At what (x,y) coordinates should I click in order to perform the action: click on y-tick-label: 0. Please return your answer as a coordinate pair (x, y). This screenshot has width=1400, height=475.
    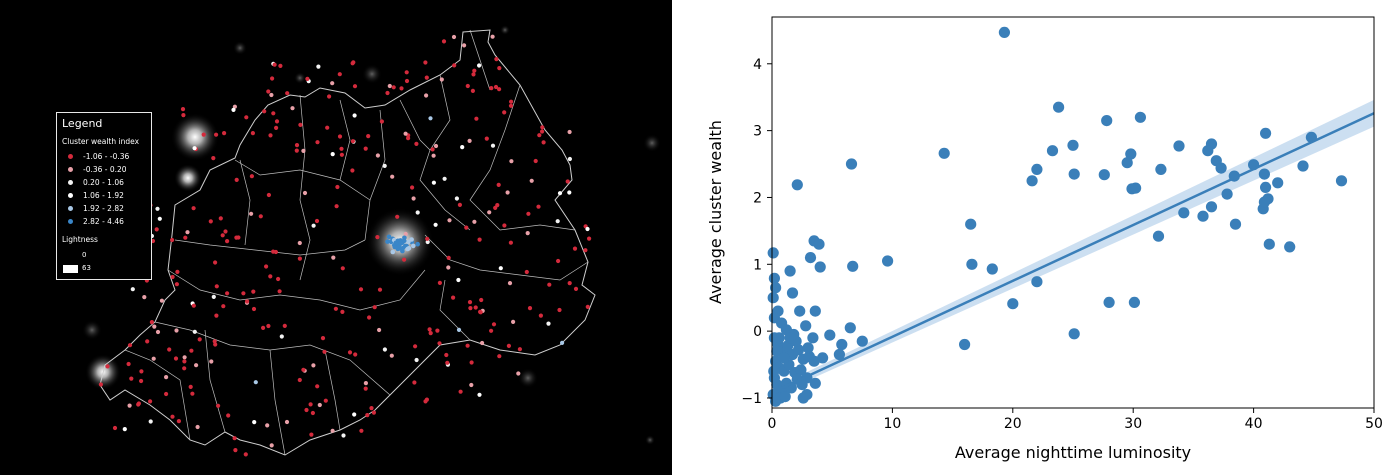
    Looking at the image, I should click on (757, 332).